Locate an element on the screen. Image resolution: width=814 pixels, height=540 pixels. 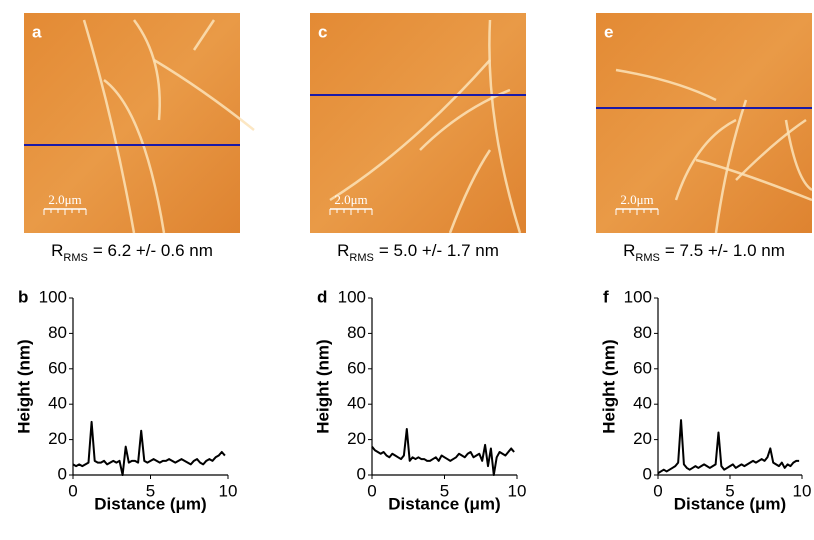
rms-value: = 7.5 +/- 1.0 nm is located at coordinates (725, 250).